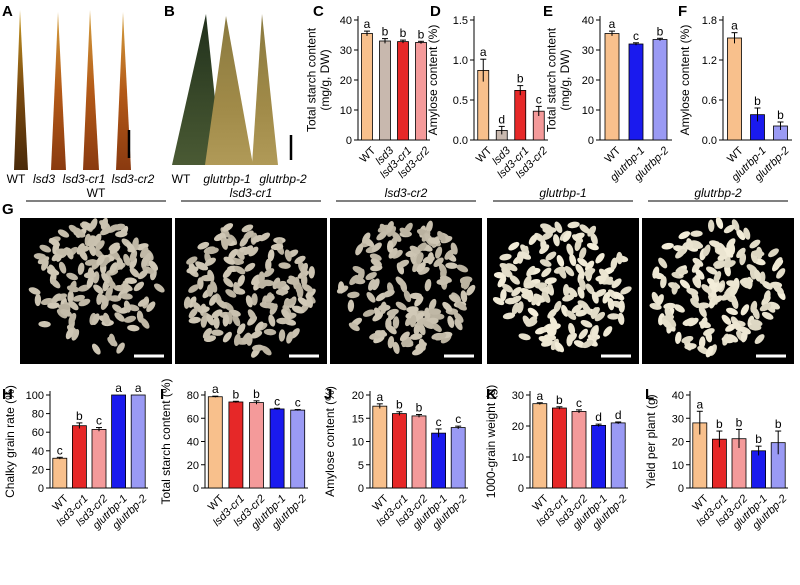 This screenshot has height=585, width=800. I want to click on panel-label: I, so click(162, 394).